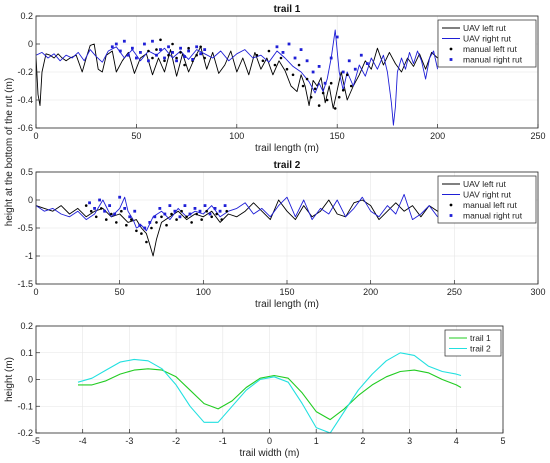  I want to click on x-axis-label: trail width (m), so click(269, 453).